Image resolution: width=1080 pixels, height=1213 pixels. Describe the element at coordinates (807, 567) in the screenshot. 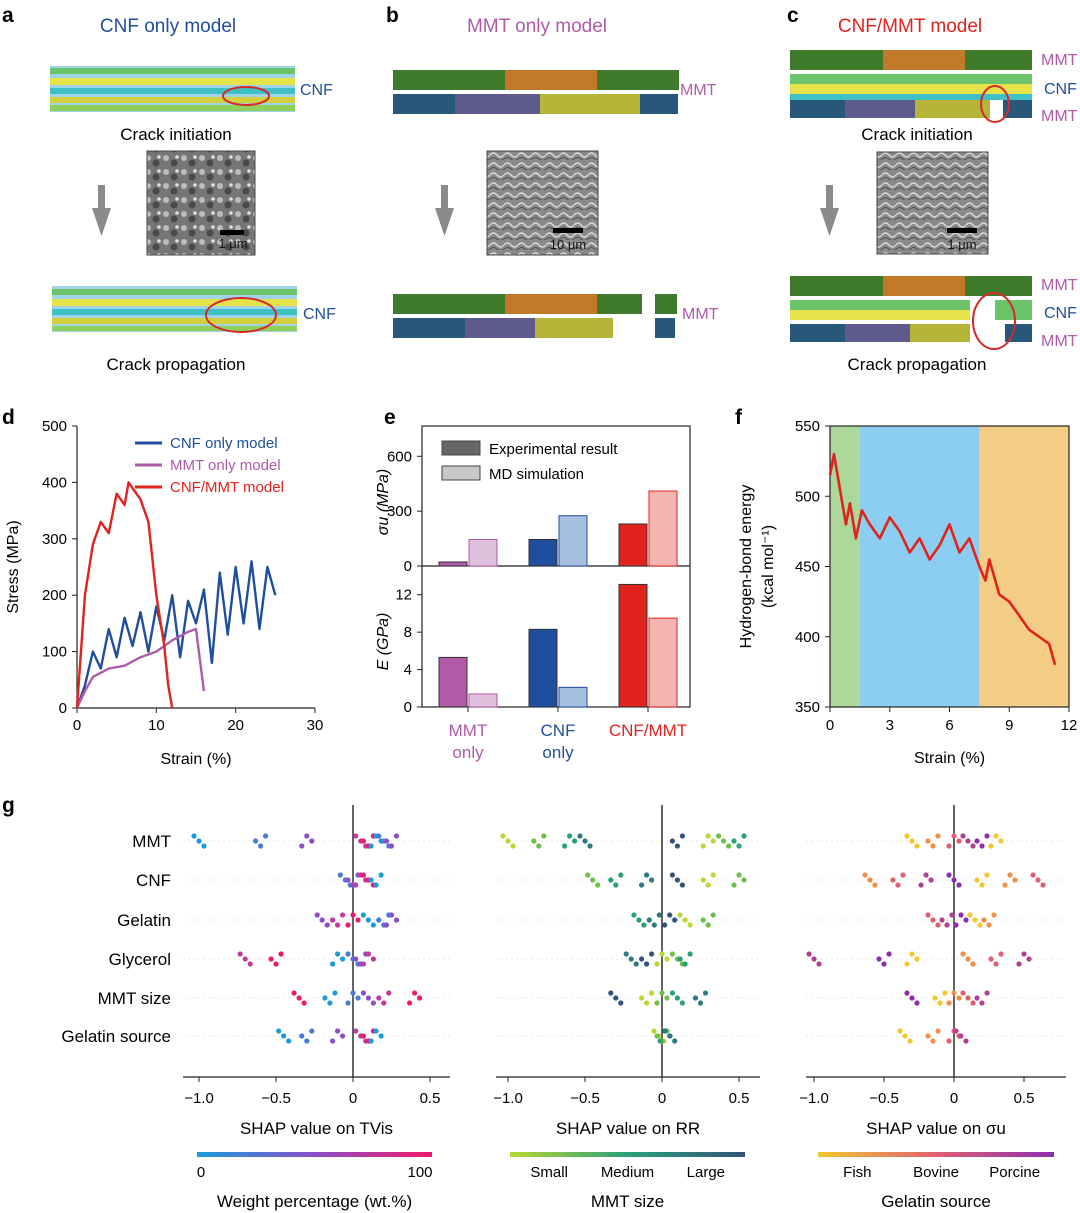

I see `y-tick-label: 450` at that location.